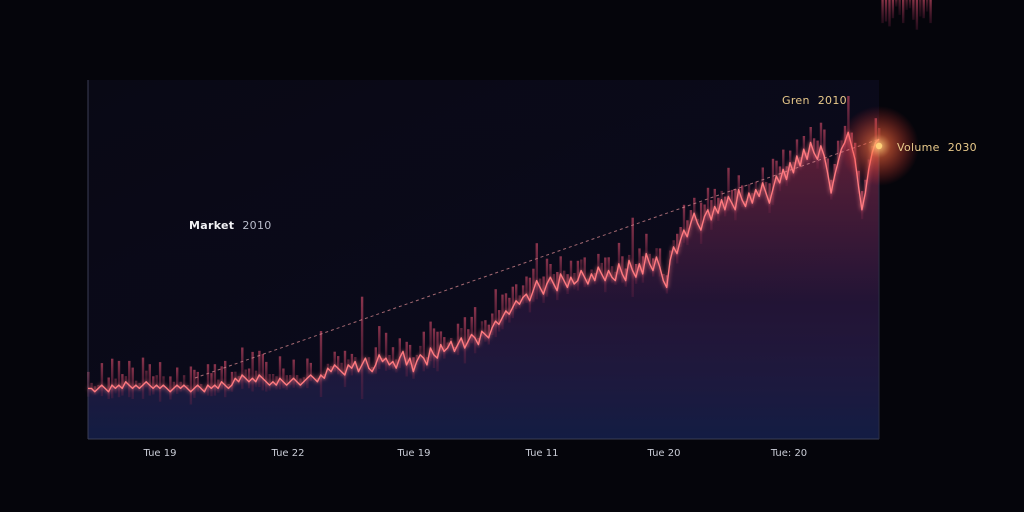  I want to click on annotation-gren: Gren 2010, so click(814, 100).